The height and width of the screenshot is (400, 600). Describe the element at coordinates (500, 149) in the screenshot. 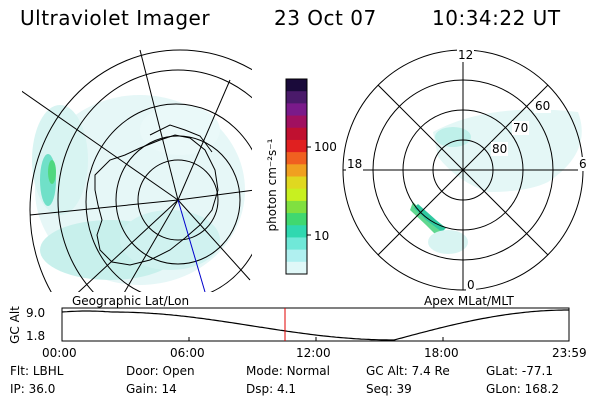

I see `lat-label-80: 80` at that location.